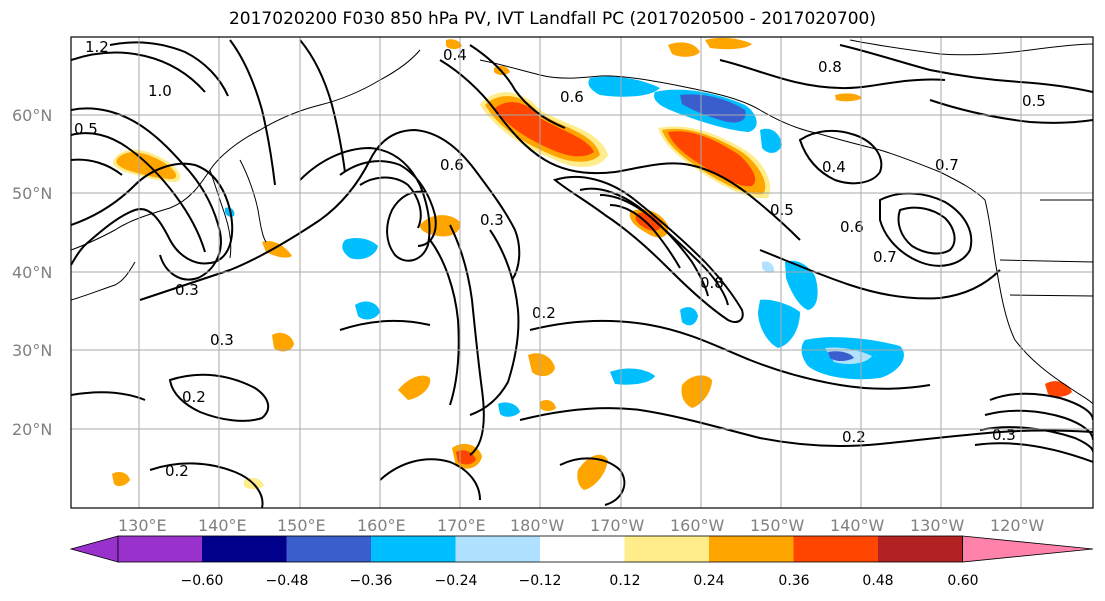 The height and width of the screenshot is (601, 1105). What do you see at coordinates (381, 525) in the screenshot?
I see `lon-label: 160°E` at bounding box center [381, 525].